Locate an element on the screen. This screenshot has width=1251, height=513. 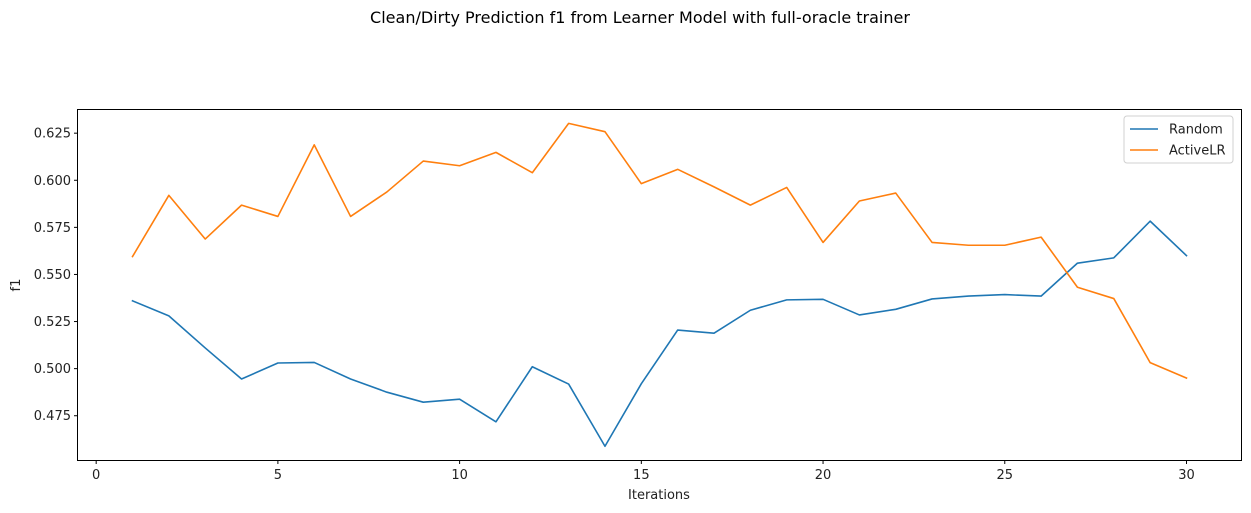
legend-label: Random is located at coordinates (1196, 130).